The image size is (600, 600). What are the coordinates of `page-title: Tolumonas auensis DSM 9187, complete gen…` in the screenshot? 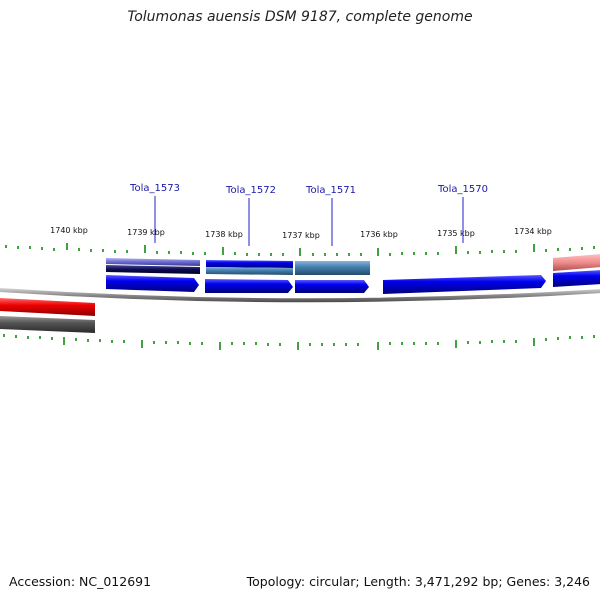 It's located at (300, 17).